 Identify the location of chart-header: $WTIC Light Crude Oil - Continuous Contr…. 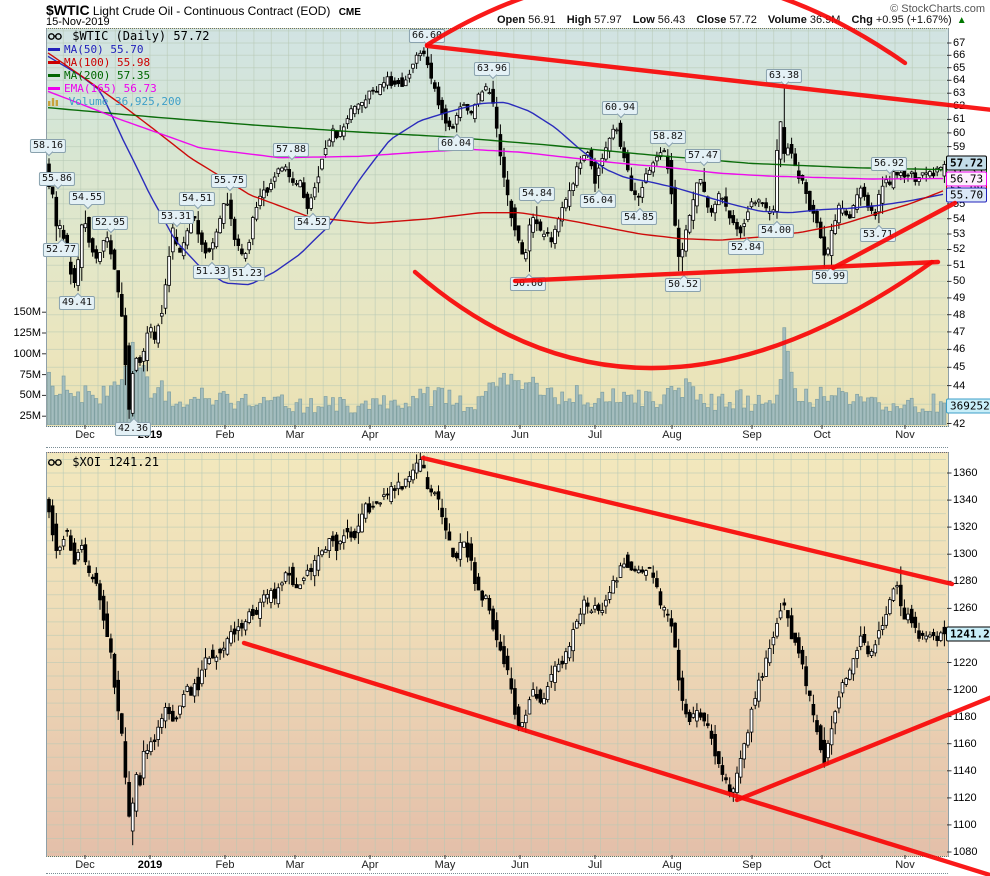
(203, 10).